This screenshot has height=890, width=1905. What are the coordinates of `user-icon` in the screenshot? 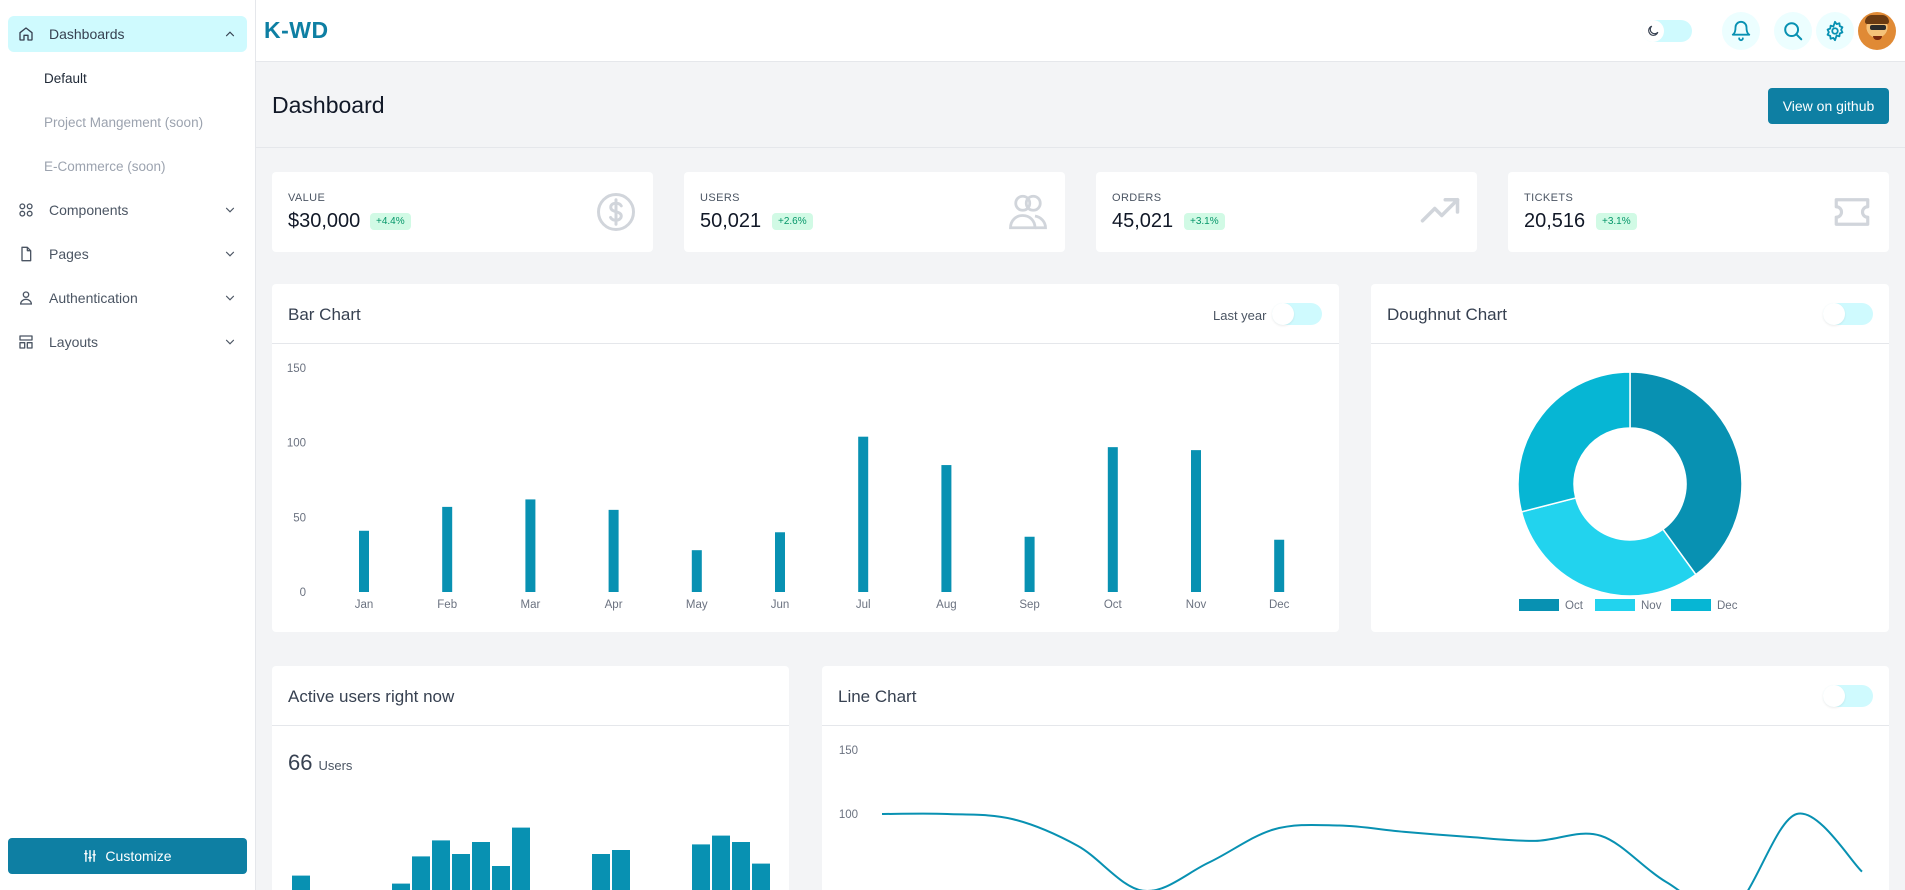 It's located at (26, 298).